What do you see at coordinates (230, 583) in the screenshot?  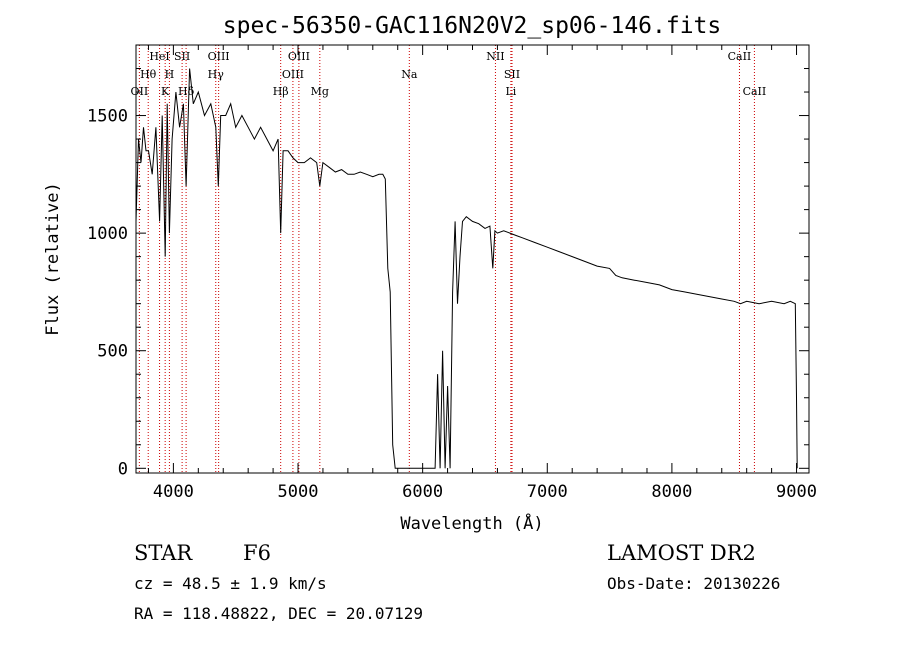 I see `redshift-readout: cz = 48.5 ± 1.9 km/s` at bounding box center [230, 583].